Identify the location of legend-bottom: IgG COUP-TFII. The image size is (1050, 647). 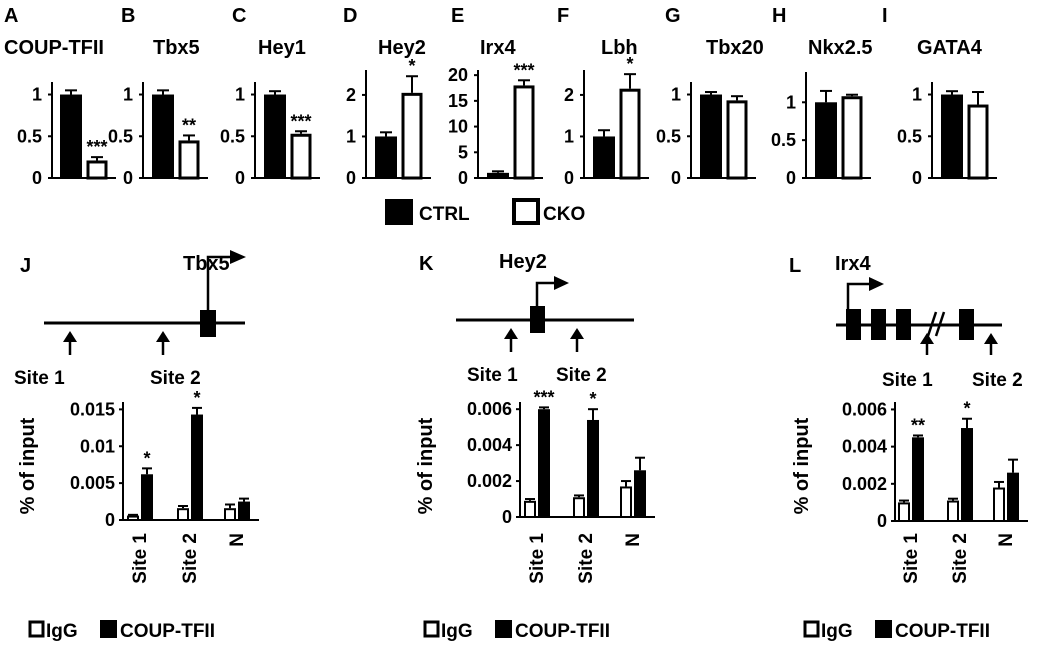
(516, 631).